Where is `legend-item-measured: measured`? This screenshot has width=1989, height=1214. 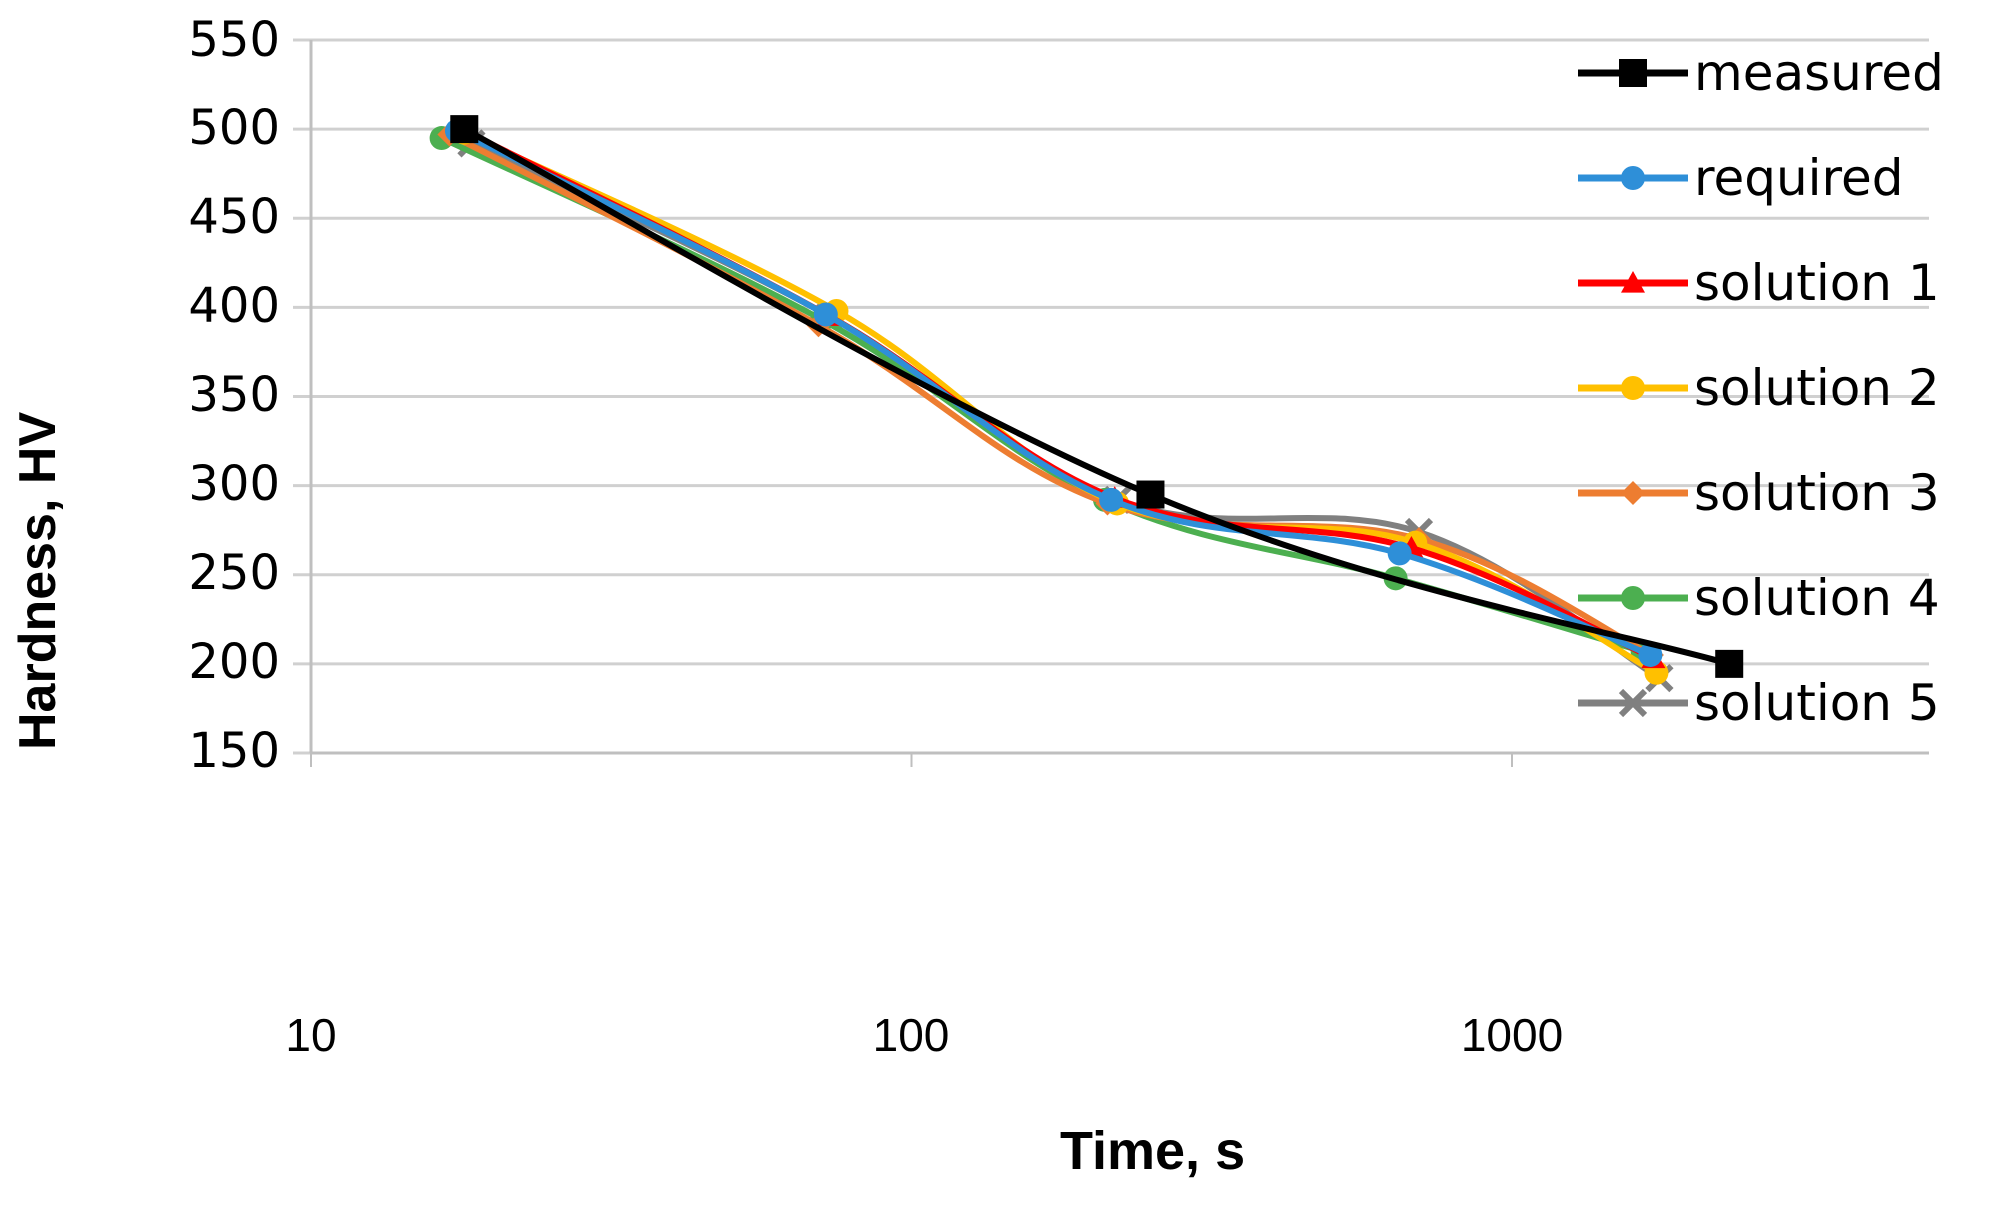 legend-item-measured: measured is located at coordinates (1783, 72).